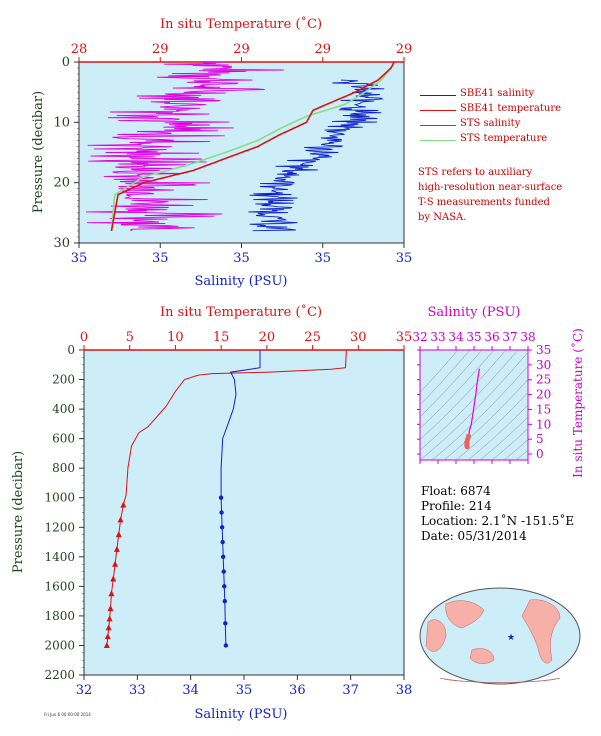 This screenshot has width=601, height=736. What do you see at coordinates (456, 506) in the screenshot?
I see `profile-number: Profile: 214` at bounding box center [456, 506].